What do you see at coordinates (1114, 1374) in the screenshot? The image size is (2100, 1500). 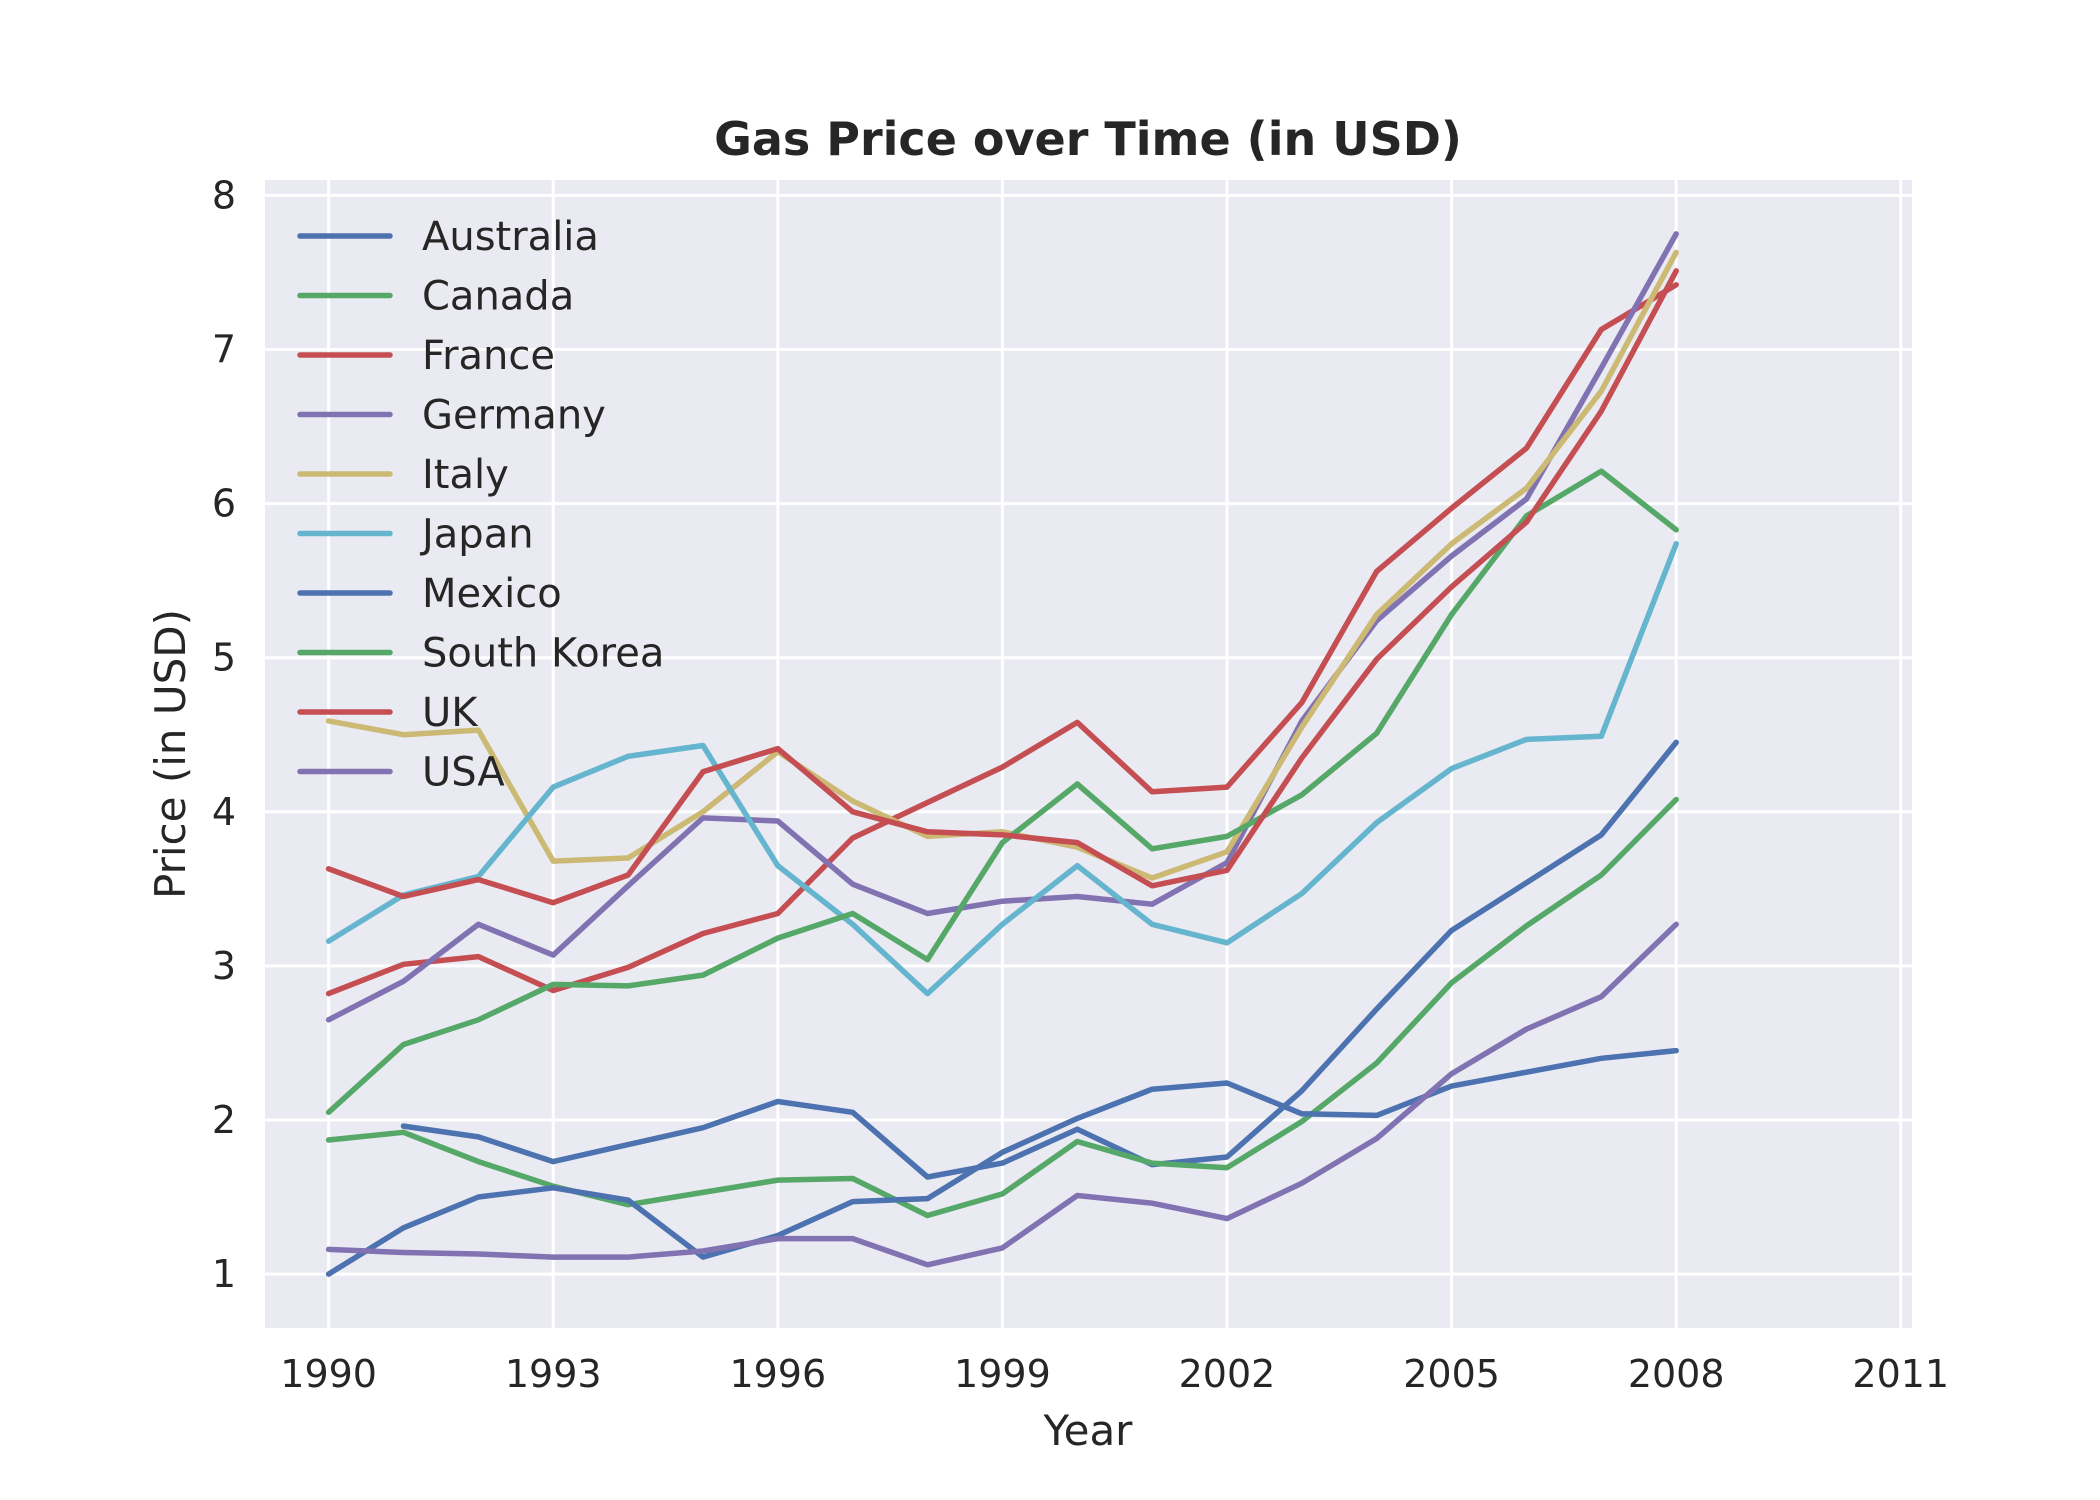 I see `x-axis-ticks: 1990 1993 1996 1999 2002 2005 2008 2011` at bounding box center [1114, 1374].